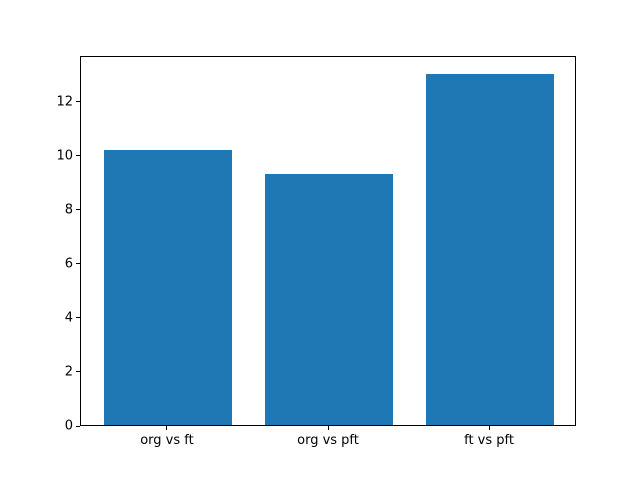 The height and width of the screenshot is (480, 640). What do you see at coordinates (64, 156) in the screenshot?
I see `y-tick-label: 10` at bounding box center [64, 156].